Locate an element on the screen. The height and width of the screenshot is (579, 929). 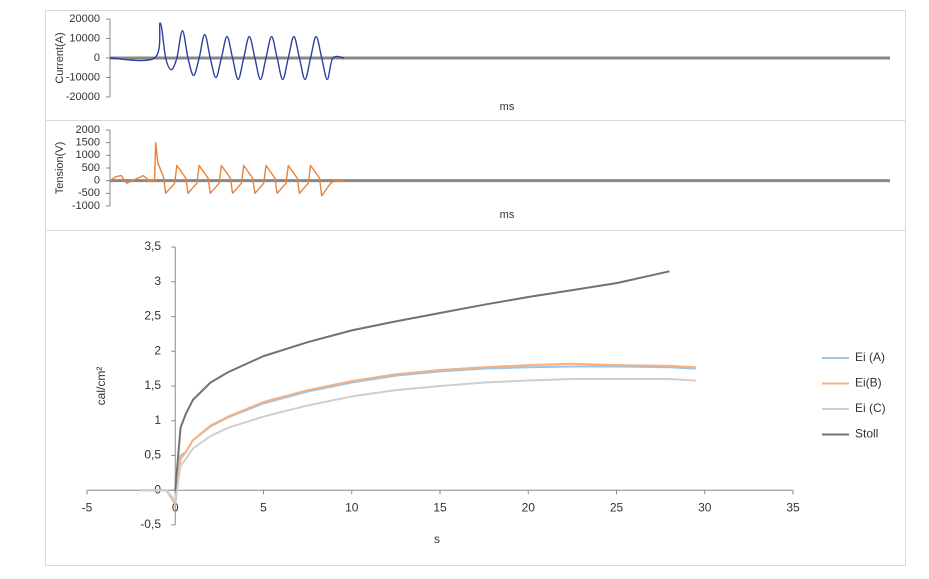
y-tick-label: 0,5 is located at coordinates (152, 455).